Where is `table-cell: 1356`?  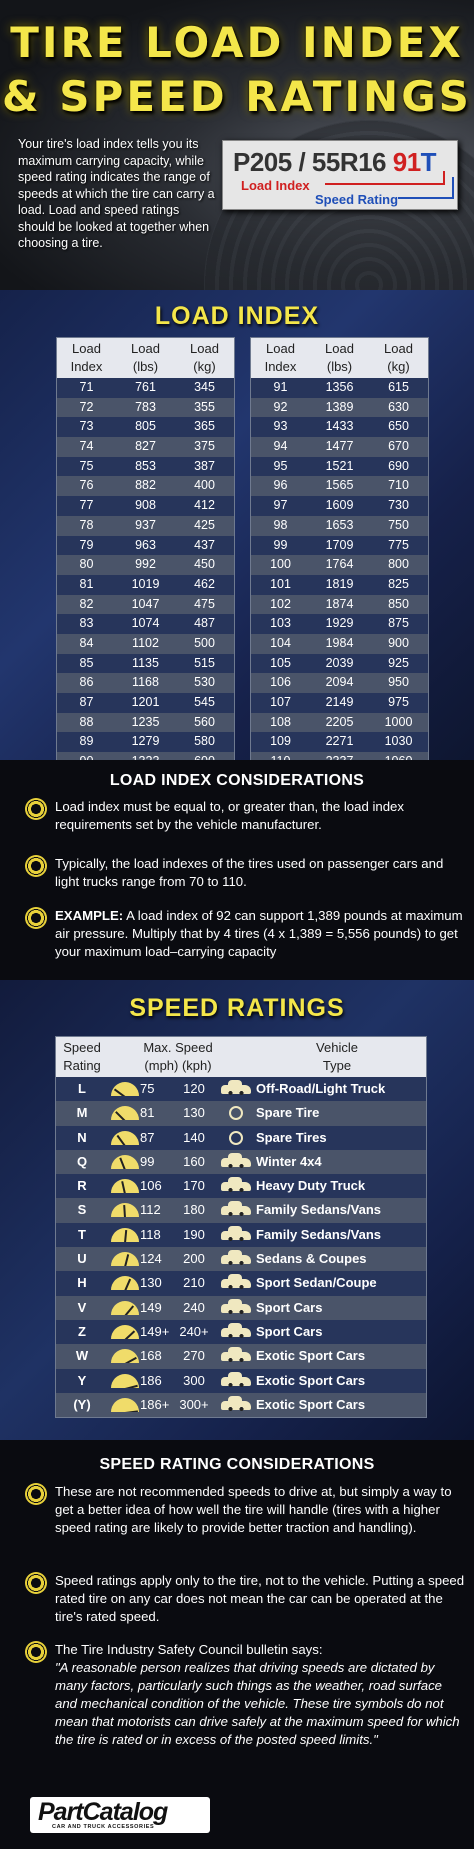
table-cell: 1356 is located at coordinates (339, 387).